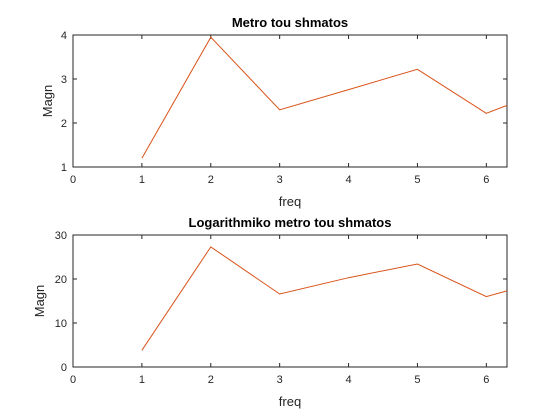 Image resolution: width=560 pixels, height=420 pixels. I want to click on y-tick-label: 10, so click(61, 324).